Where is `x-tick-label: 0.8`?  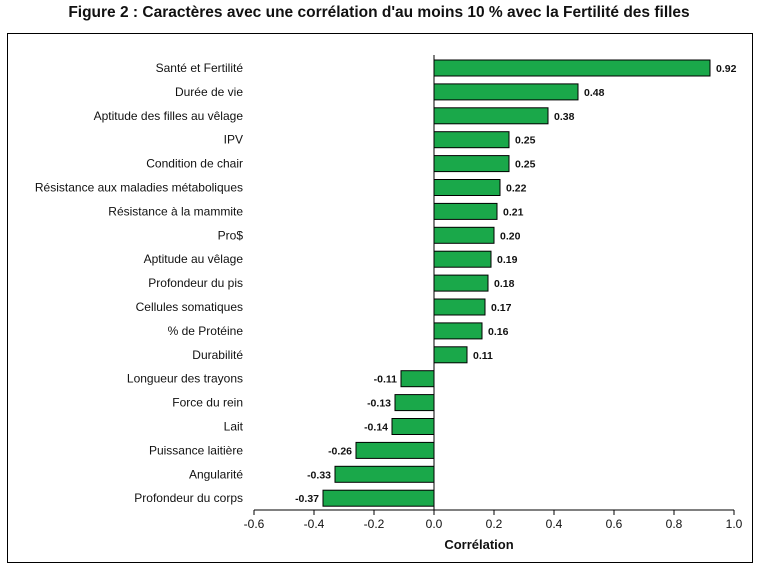
x-tick-label: 0.8 is located at coordinates (674, 524).